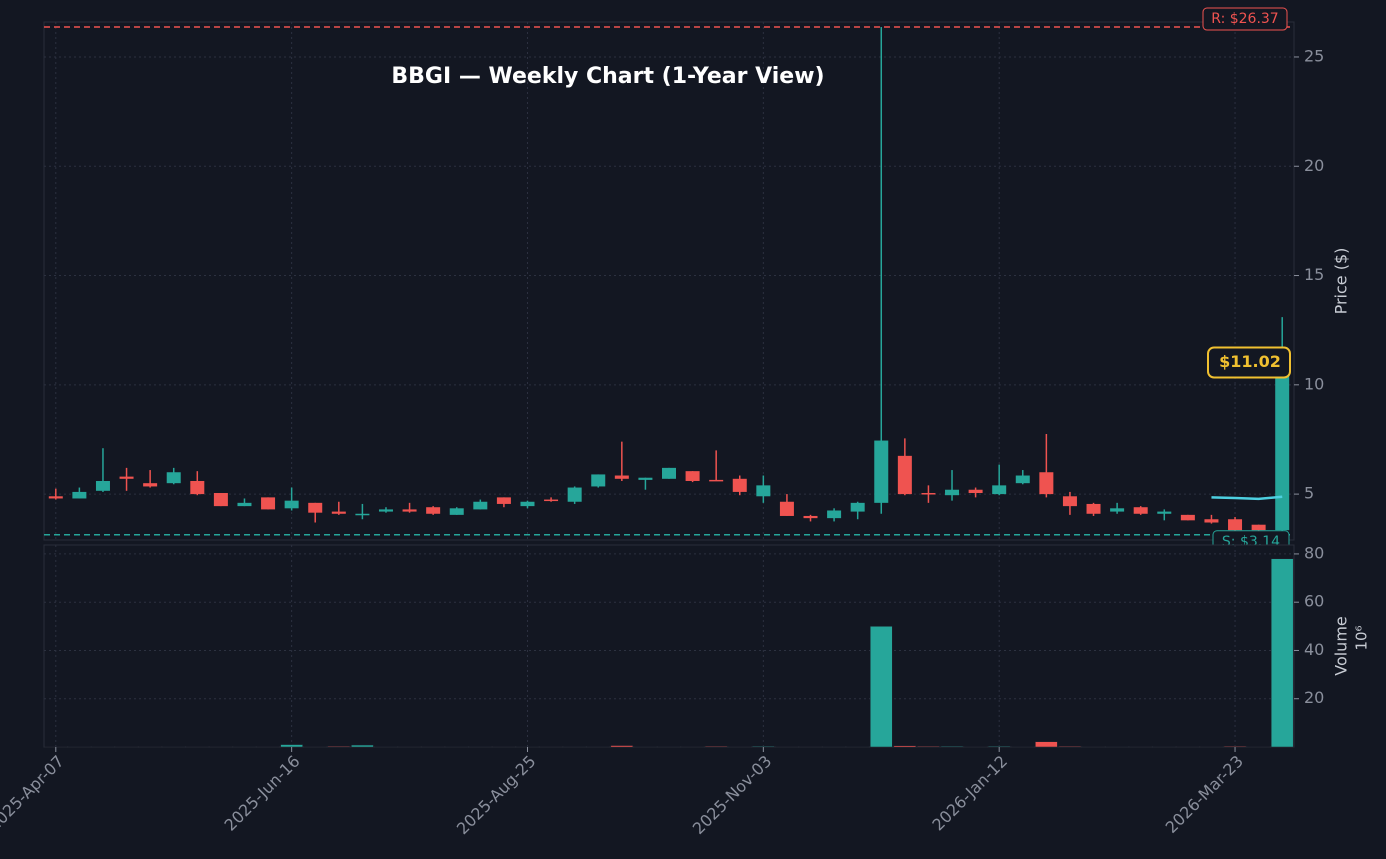  I want to click on chart-title: BBGI — Weekly Chart (1-Year View), so click(607, 76).